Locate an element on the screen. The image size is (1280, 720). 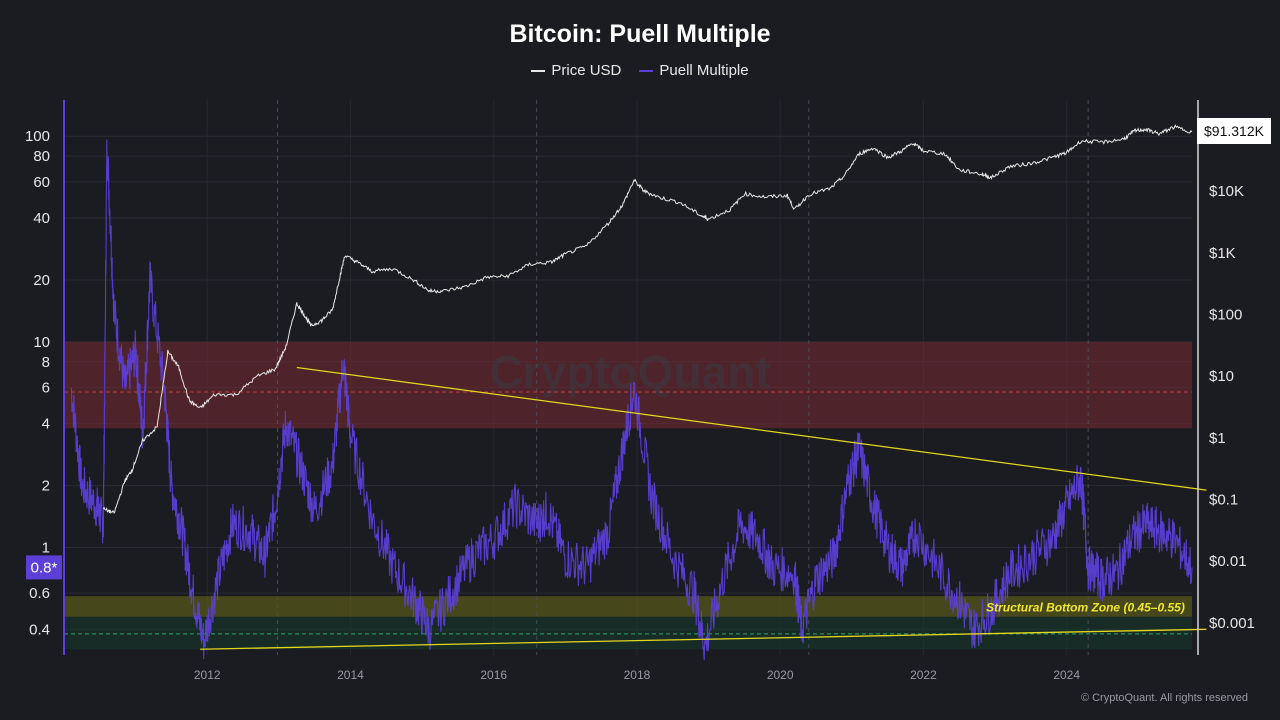
left-tick-label: 0.6 is located at coordinates (39, 593).